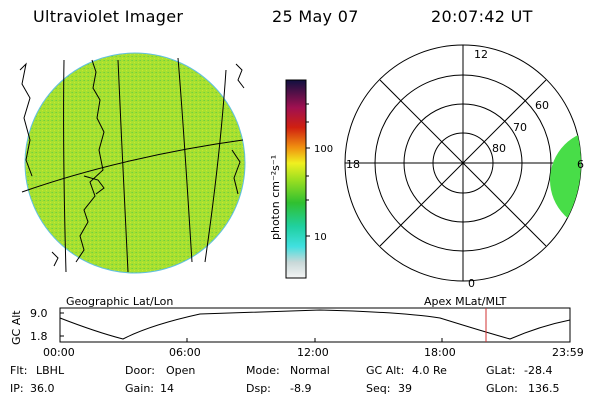  I want to click on glat-label: GLat:, so click(501, 370).